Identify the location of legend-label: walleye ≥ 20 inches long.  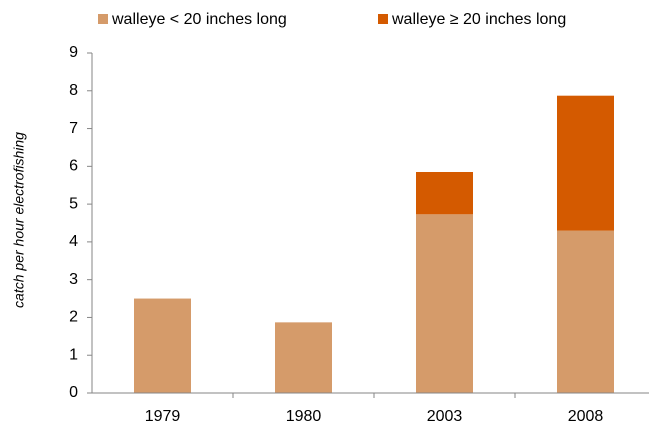
(478, 19).